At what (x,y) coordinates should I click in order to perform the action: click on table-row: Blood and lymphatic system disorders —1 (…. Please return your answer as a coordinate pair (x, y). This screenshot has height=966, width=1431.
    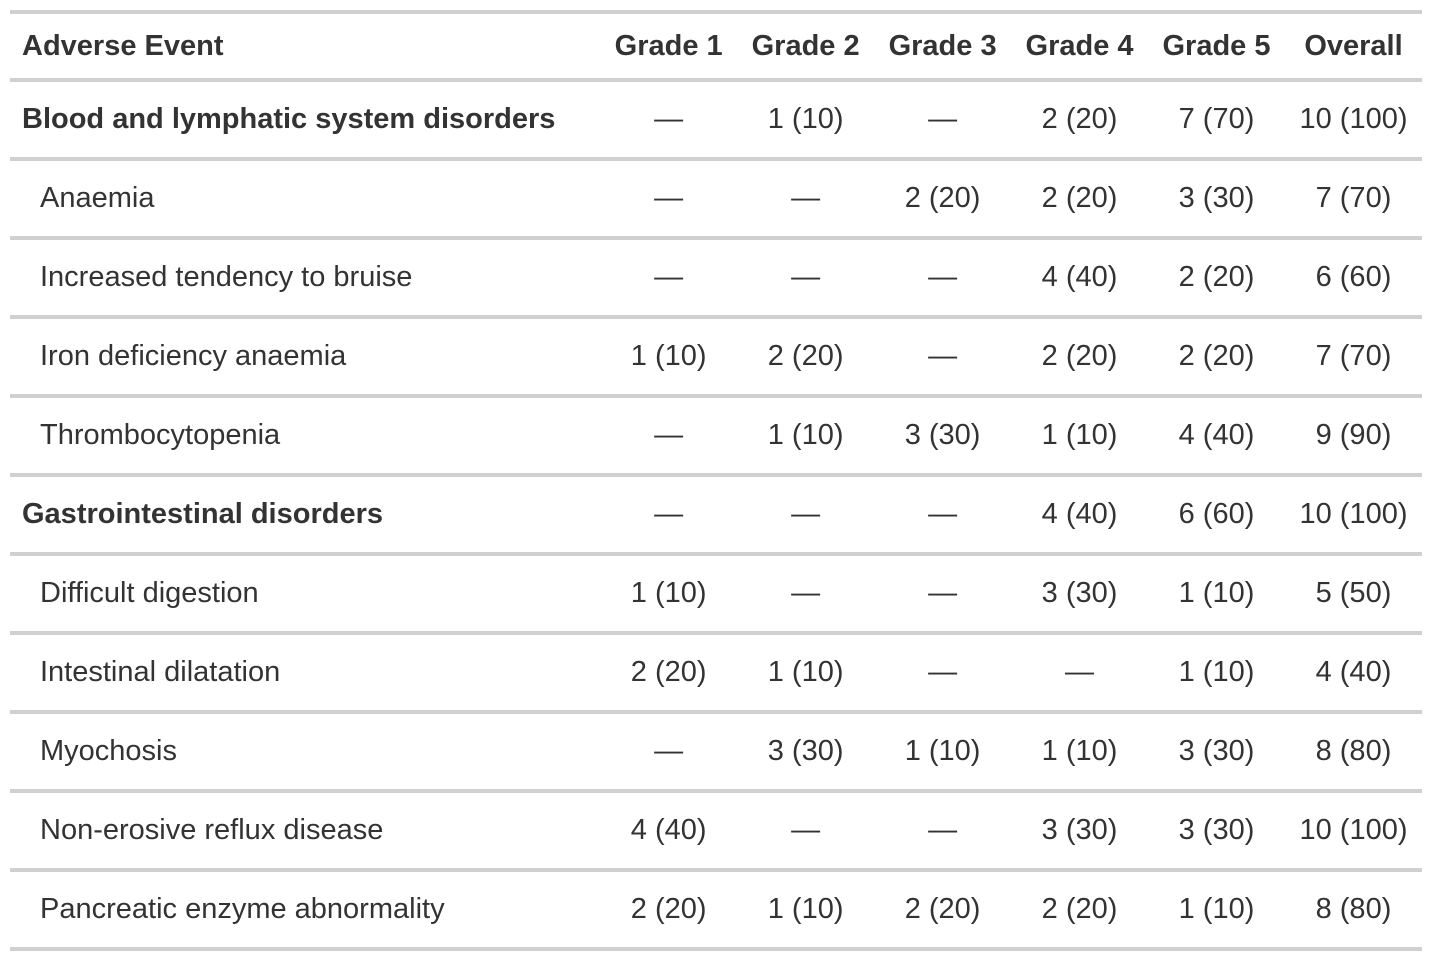
    Looking at the image, I should click on (716, 120).